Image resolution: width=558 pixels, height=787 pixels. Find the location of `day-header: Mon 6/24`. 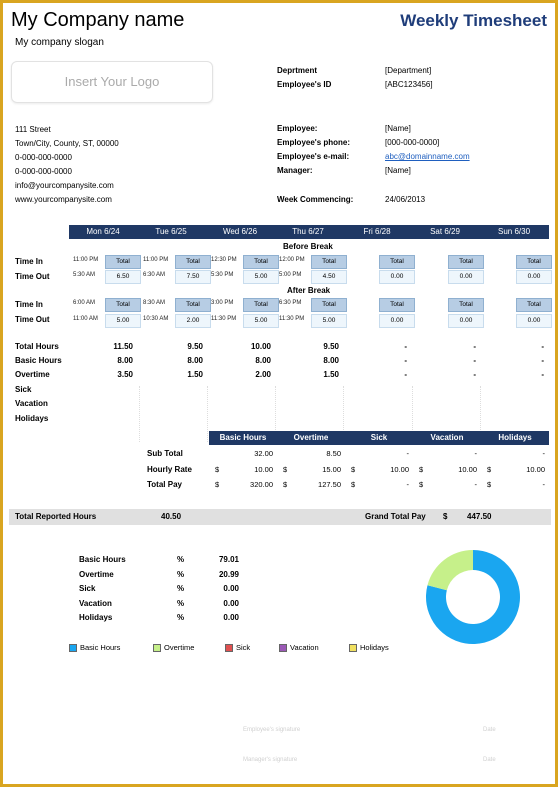

day-header: Mon 6/24 is located at coordinates (103, 231).